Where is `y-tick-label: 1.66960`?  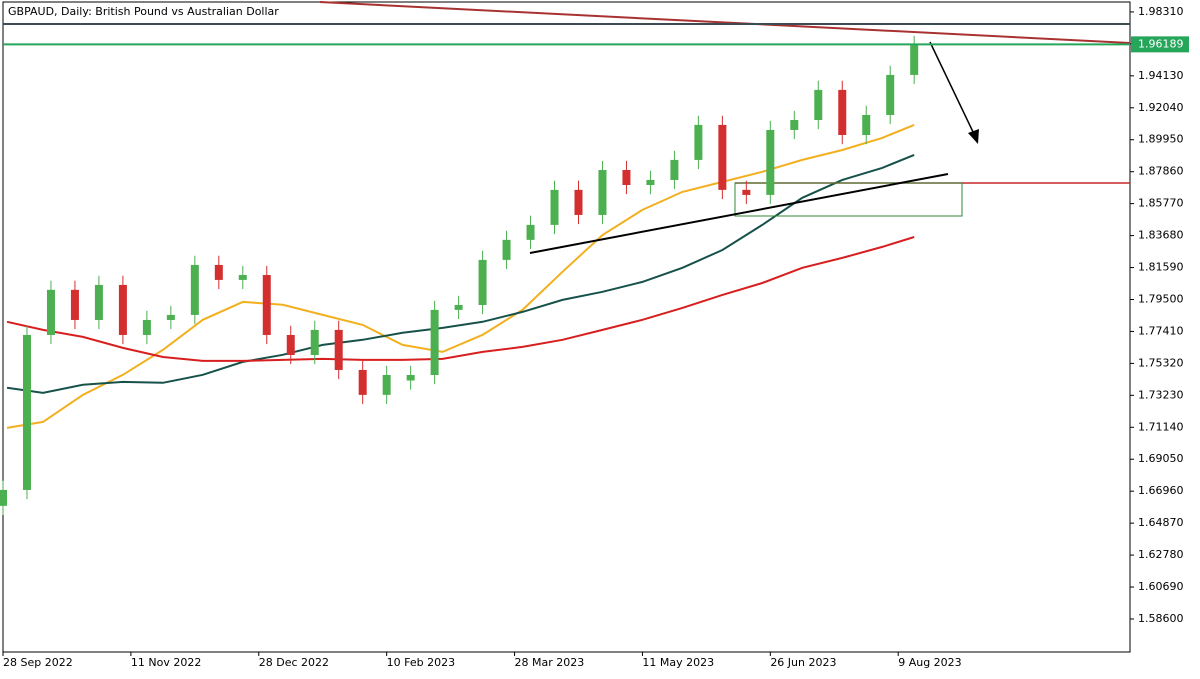
y-tick-label: 1.66960 is located at coordinates (1161, 490).